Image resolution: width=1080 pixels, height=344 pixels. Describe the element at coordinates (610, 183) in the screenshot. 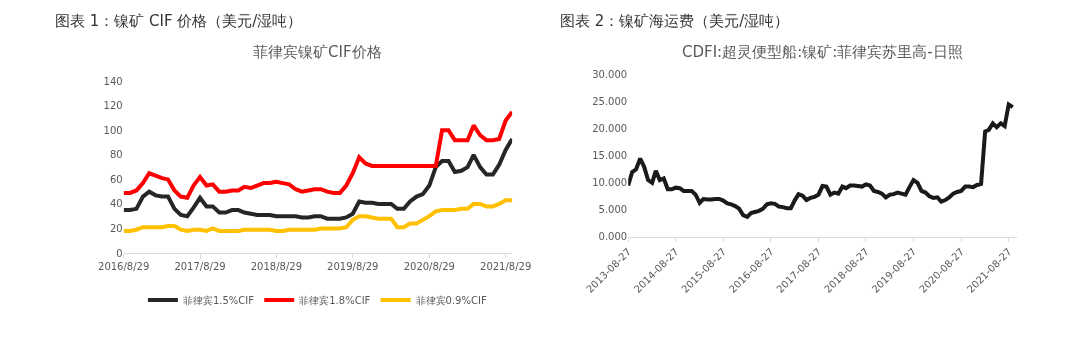

I see `y-tick-label: 10.000` at that location.